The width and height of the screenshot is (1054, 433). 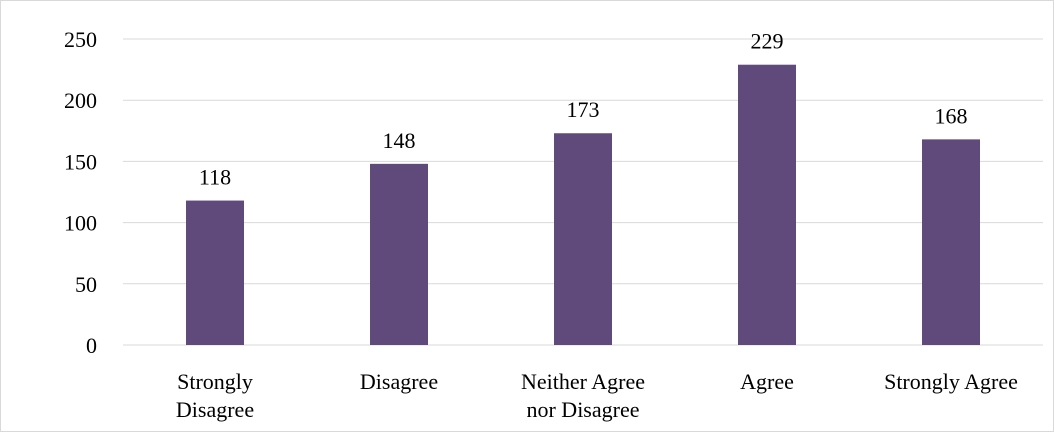 What do you see at coordinates (767, 381) in the screenshot?
I see `x-tick-label: Agree` at bounding box center [767, 381].